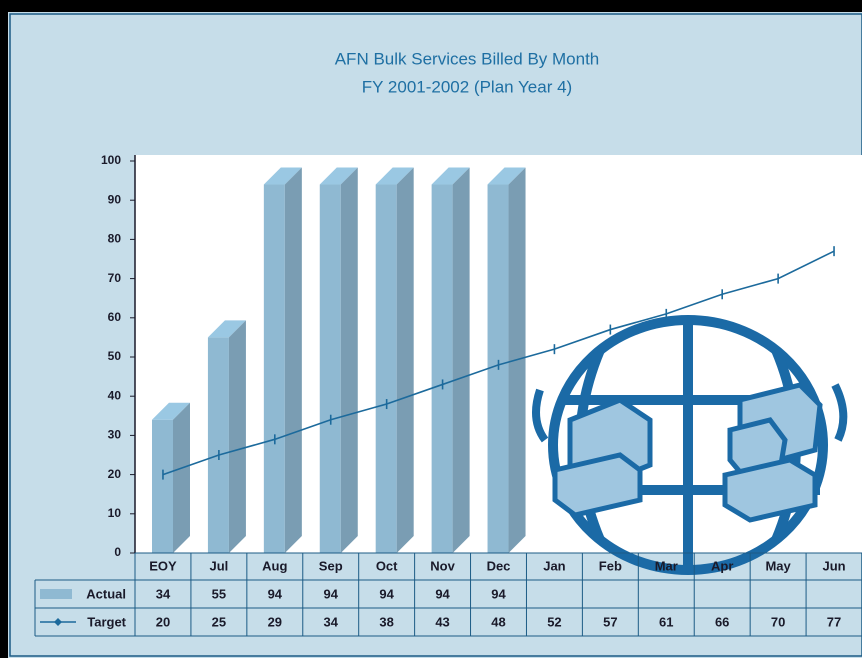  I want to click on table-value: 48, so click(498, 621).